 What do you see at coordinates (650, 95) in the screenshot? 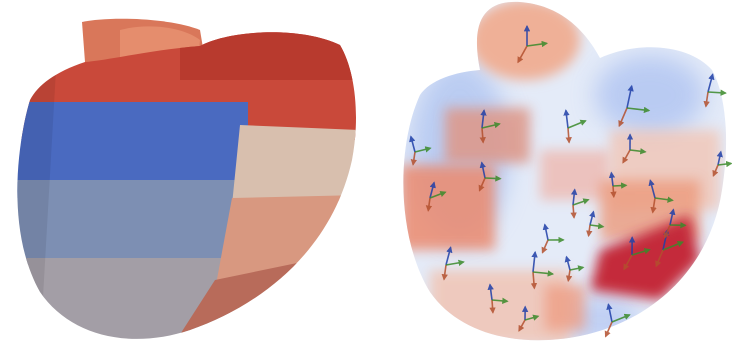
I see `blue-rim` at bounding box center [650, 95].